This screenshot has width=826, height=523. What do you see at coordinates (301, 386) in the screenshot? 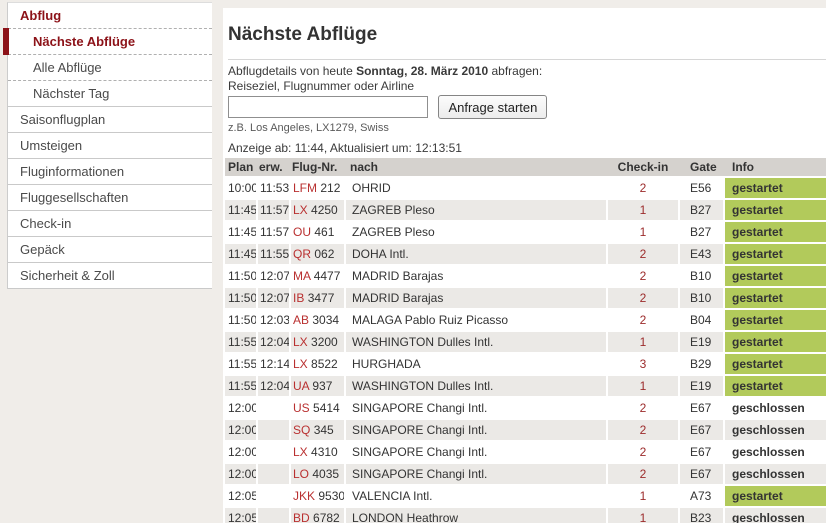
I see `airline-code-link: UA` at bounding box center [301, 386].